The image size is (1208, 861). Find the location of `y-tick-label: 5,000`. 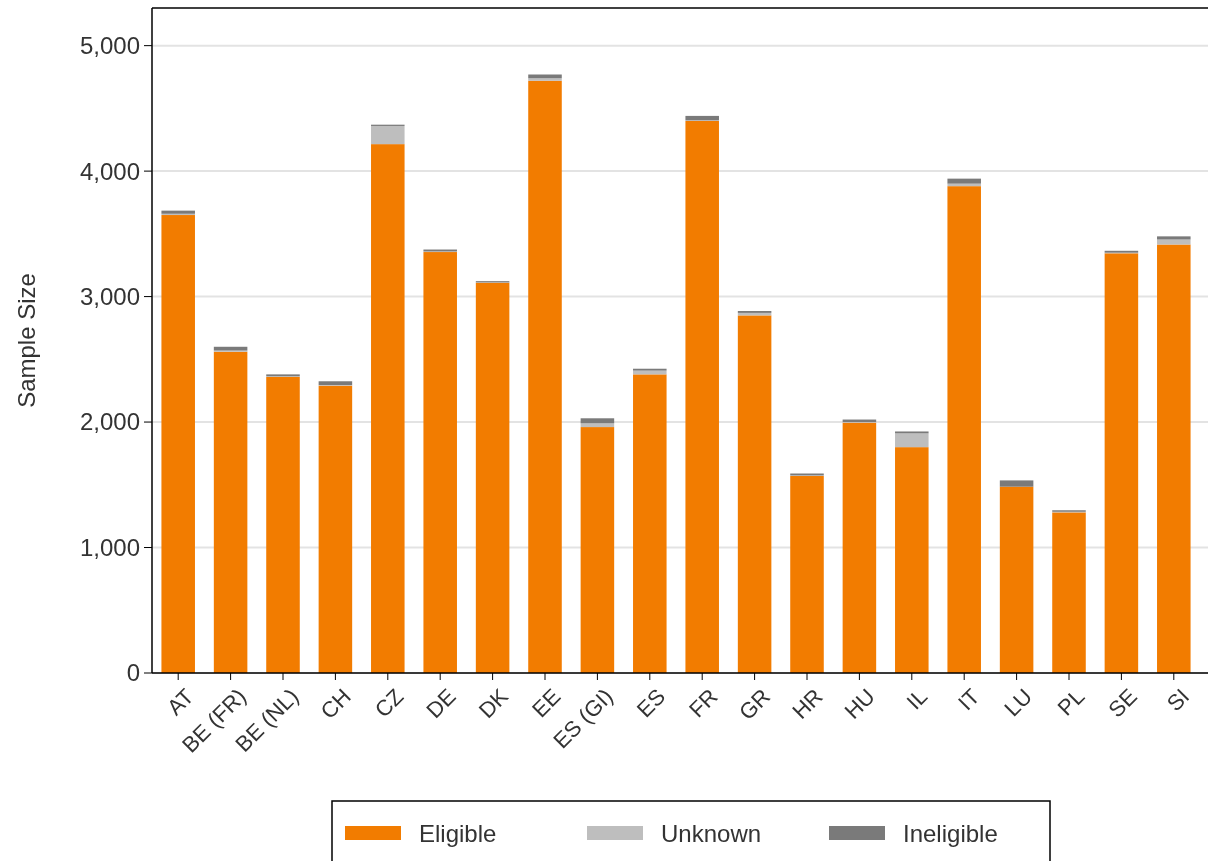

y-tick-label: 5,000 is located at coordinates (109, 46).